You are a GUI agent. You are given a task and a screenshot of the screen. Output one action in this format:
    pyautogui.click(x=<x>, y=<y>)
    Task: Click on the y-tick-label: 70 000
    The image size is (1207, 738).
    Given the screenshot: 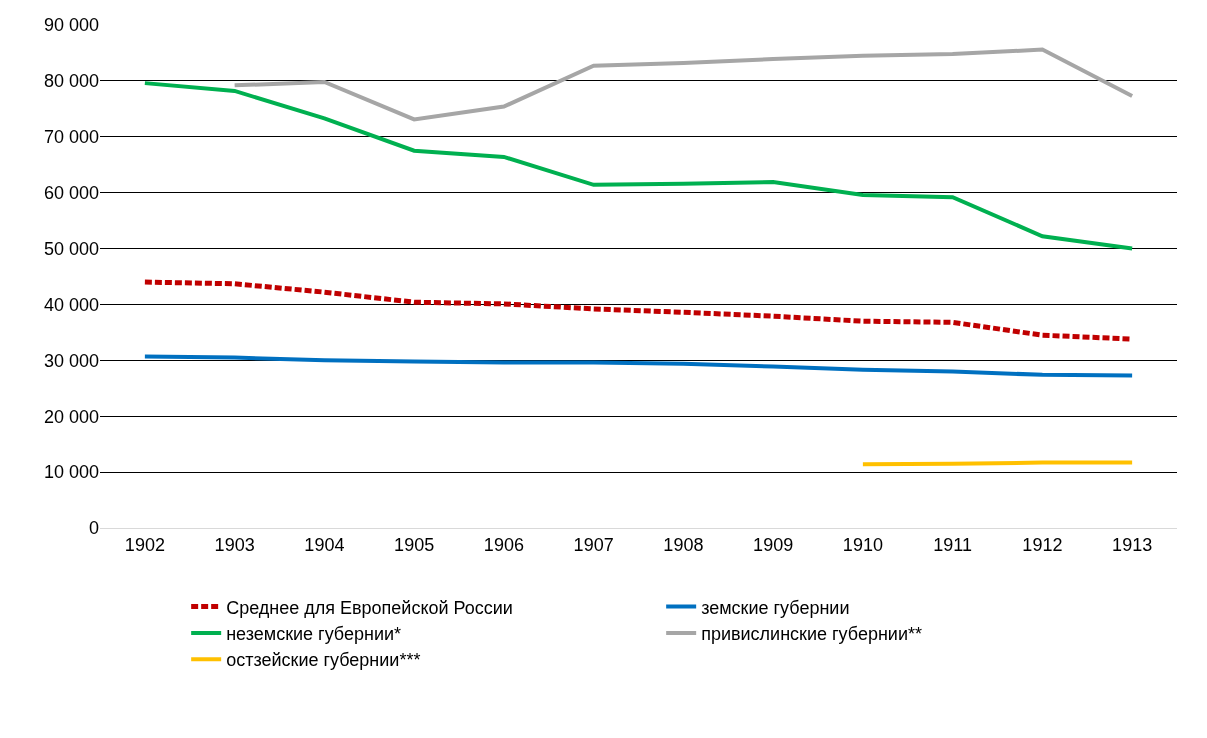 What is the action you would take?
    pyautogui.click(x=71, y=137)
    